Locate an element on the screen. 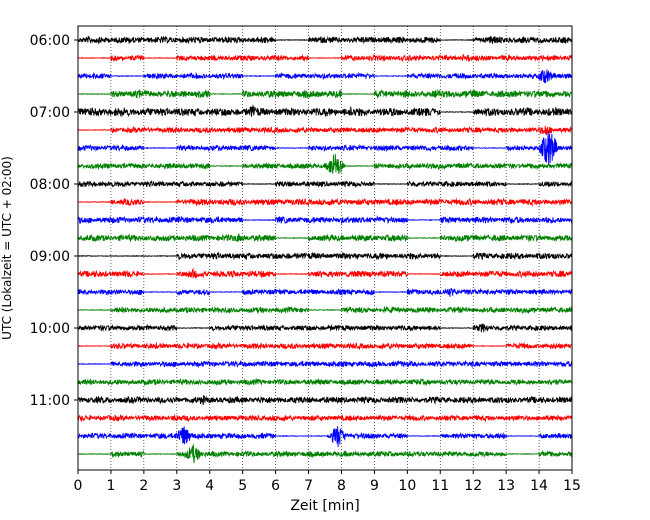  x-tick-label: 1 is located at coordinates (110, 486).